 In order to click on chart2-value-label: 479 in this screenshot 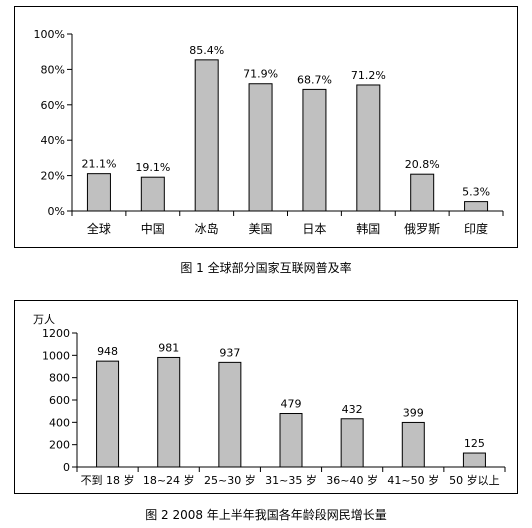, I will do `click(291, 404)`.